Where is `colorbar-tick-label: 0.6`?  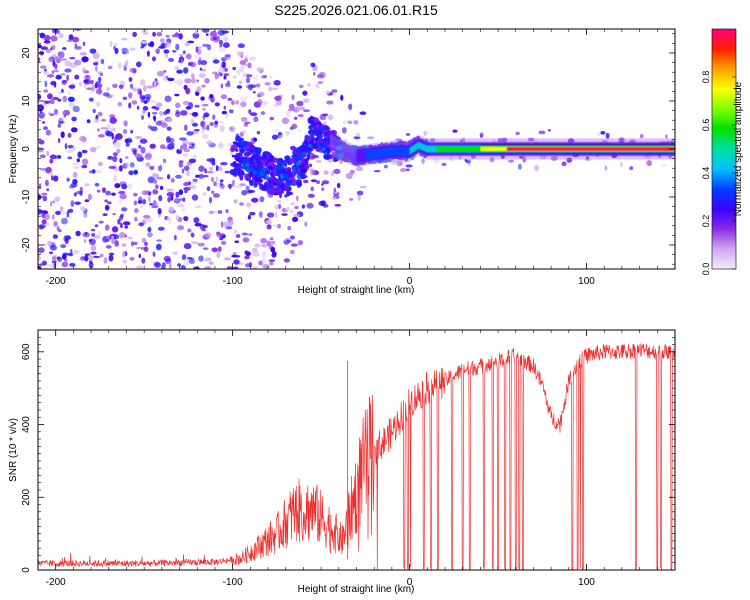 colorbar-tick-label: 0.6 is located at coordinates (706, 125).